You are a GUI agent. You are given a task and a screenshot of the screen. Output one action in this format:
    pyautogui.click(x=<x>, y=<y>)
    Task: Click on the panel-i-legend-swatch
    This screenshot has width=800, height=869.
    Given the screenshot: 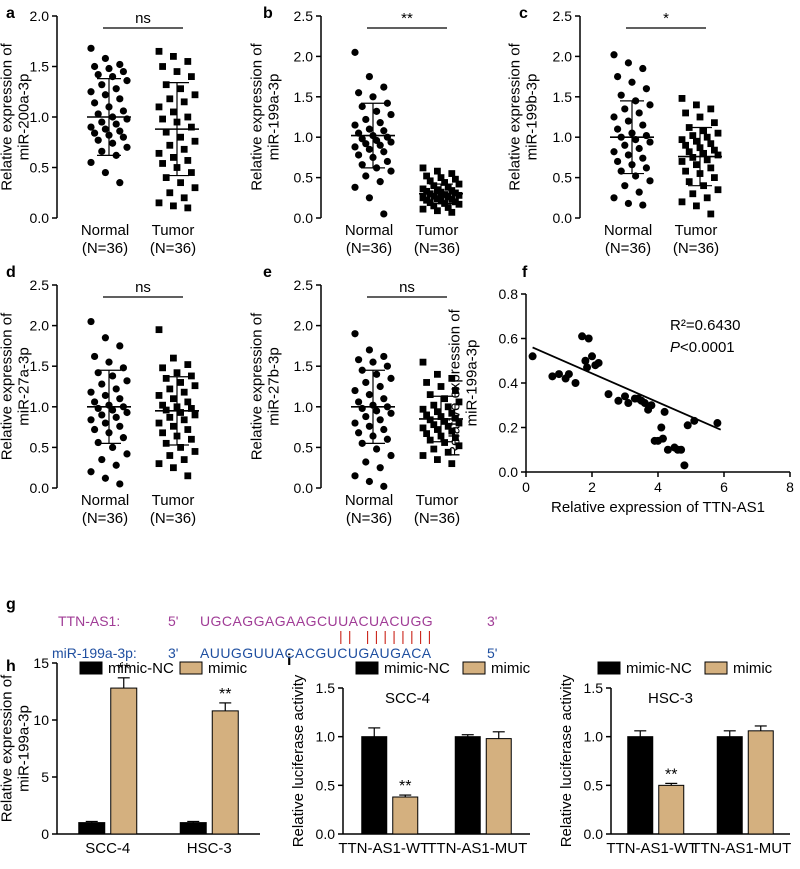 What is the action you would take?
    pyautogui.click(x=609, y=668)
    